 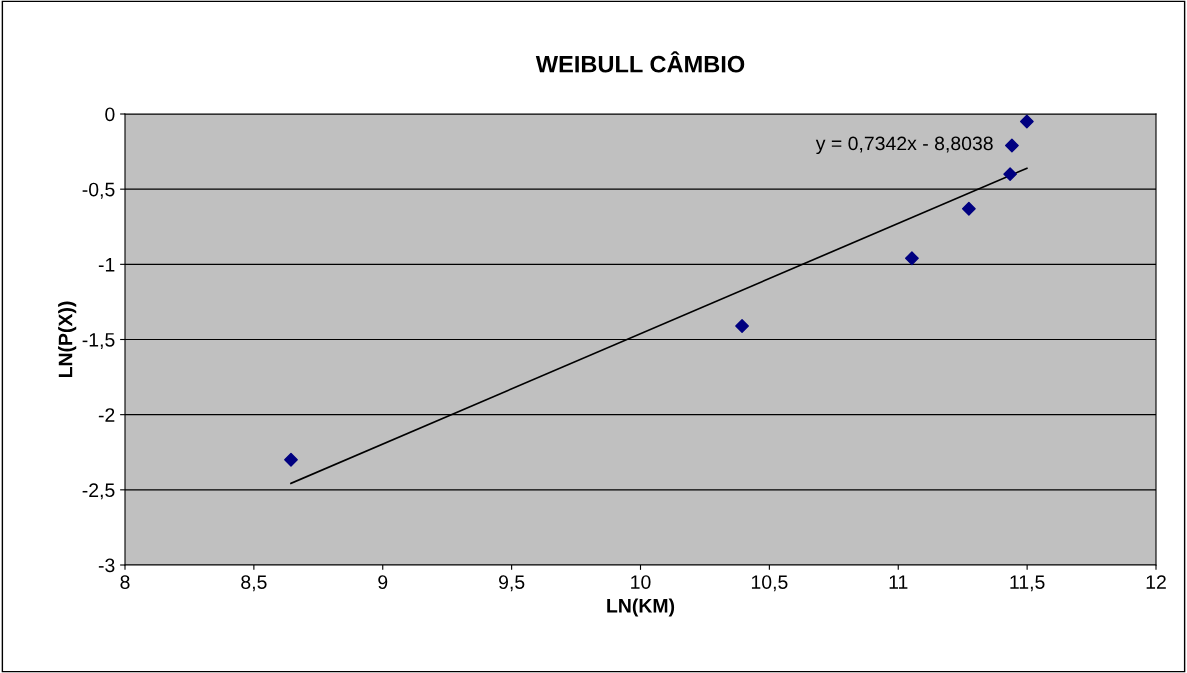 I want to click on x-tick-label: 12, so click(x=1156, y=582).